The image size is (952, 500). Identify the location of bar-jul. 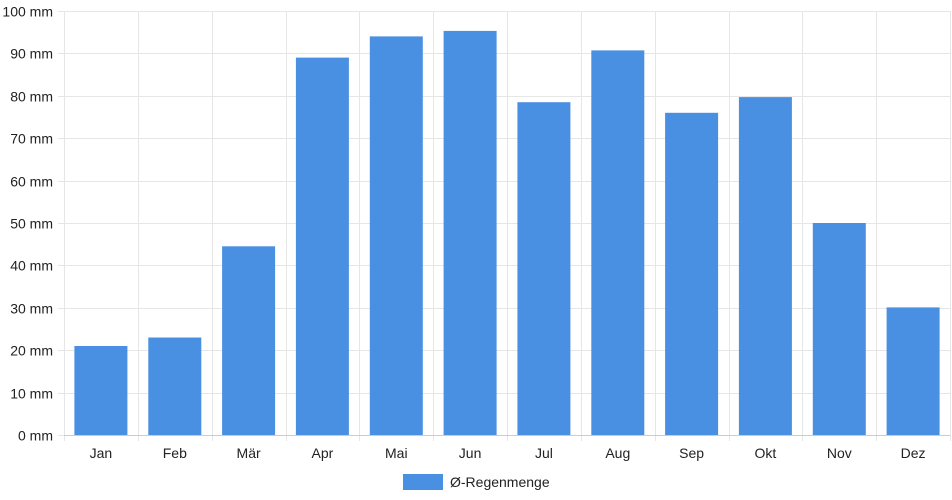
(544, 268).